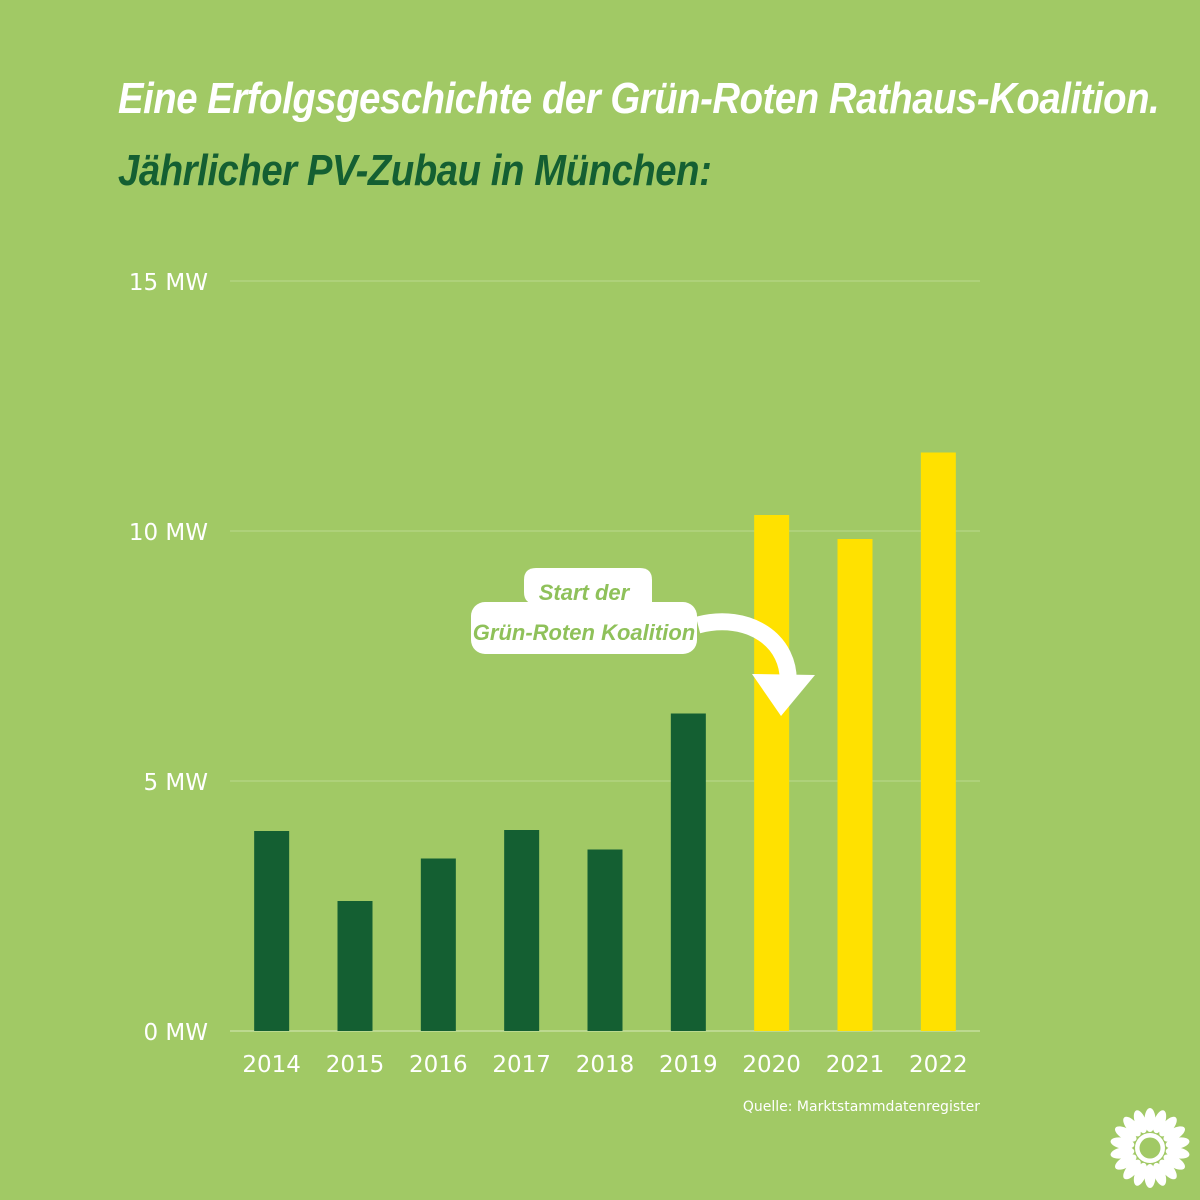 The width and height of the screenshot is (1200, 1200). What do you see at coordinates (585, 592) in the screenshot?
I see `annotation-line-1: Start der` at bounding box center [585, 592].